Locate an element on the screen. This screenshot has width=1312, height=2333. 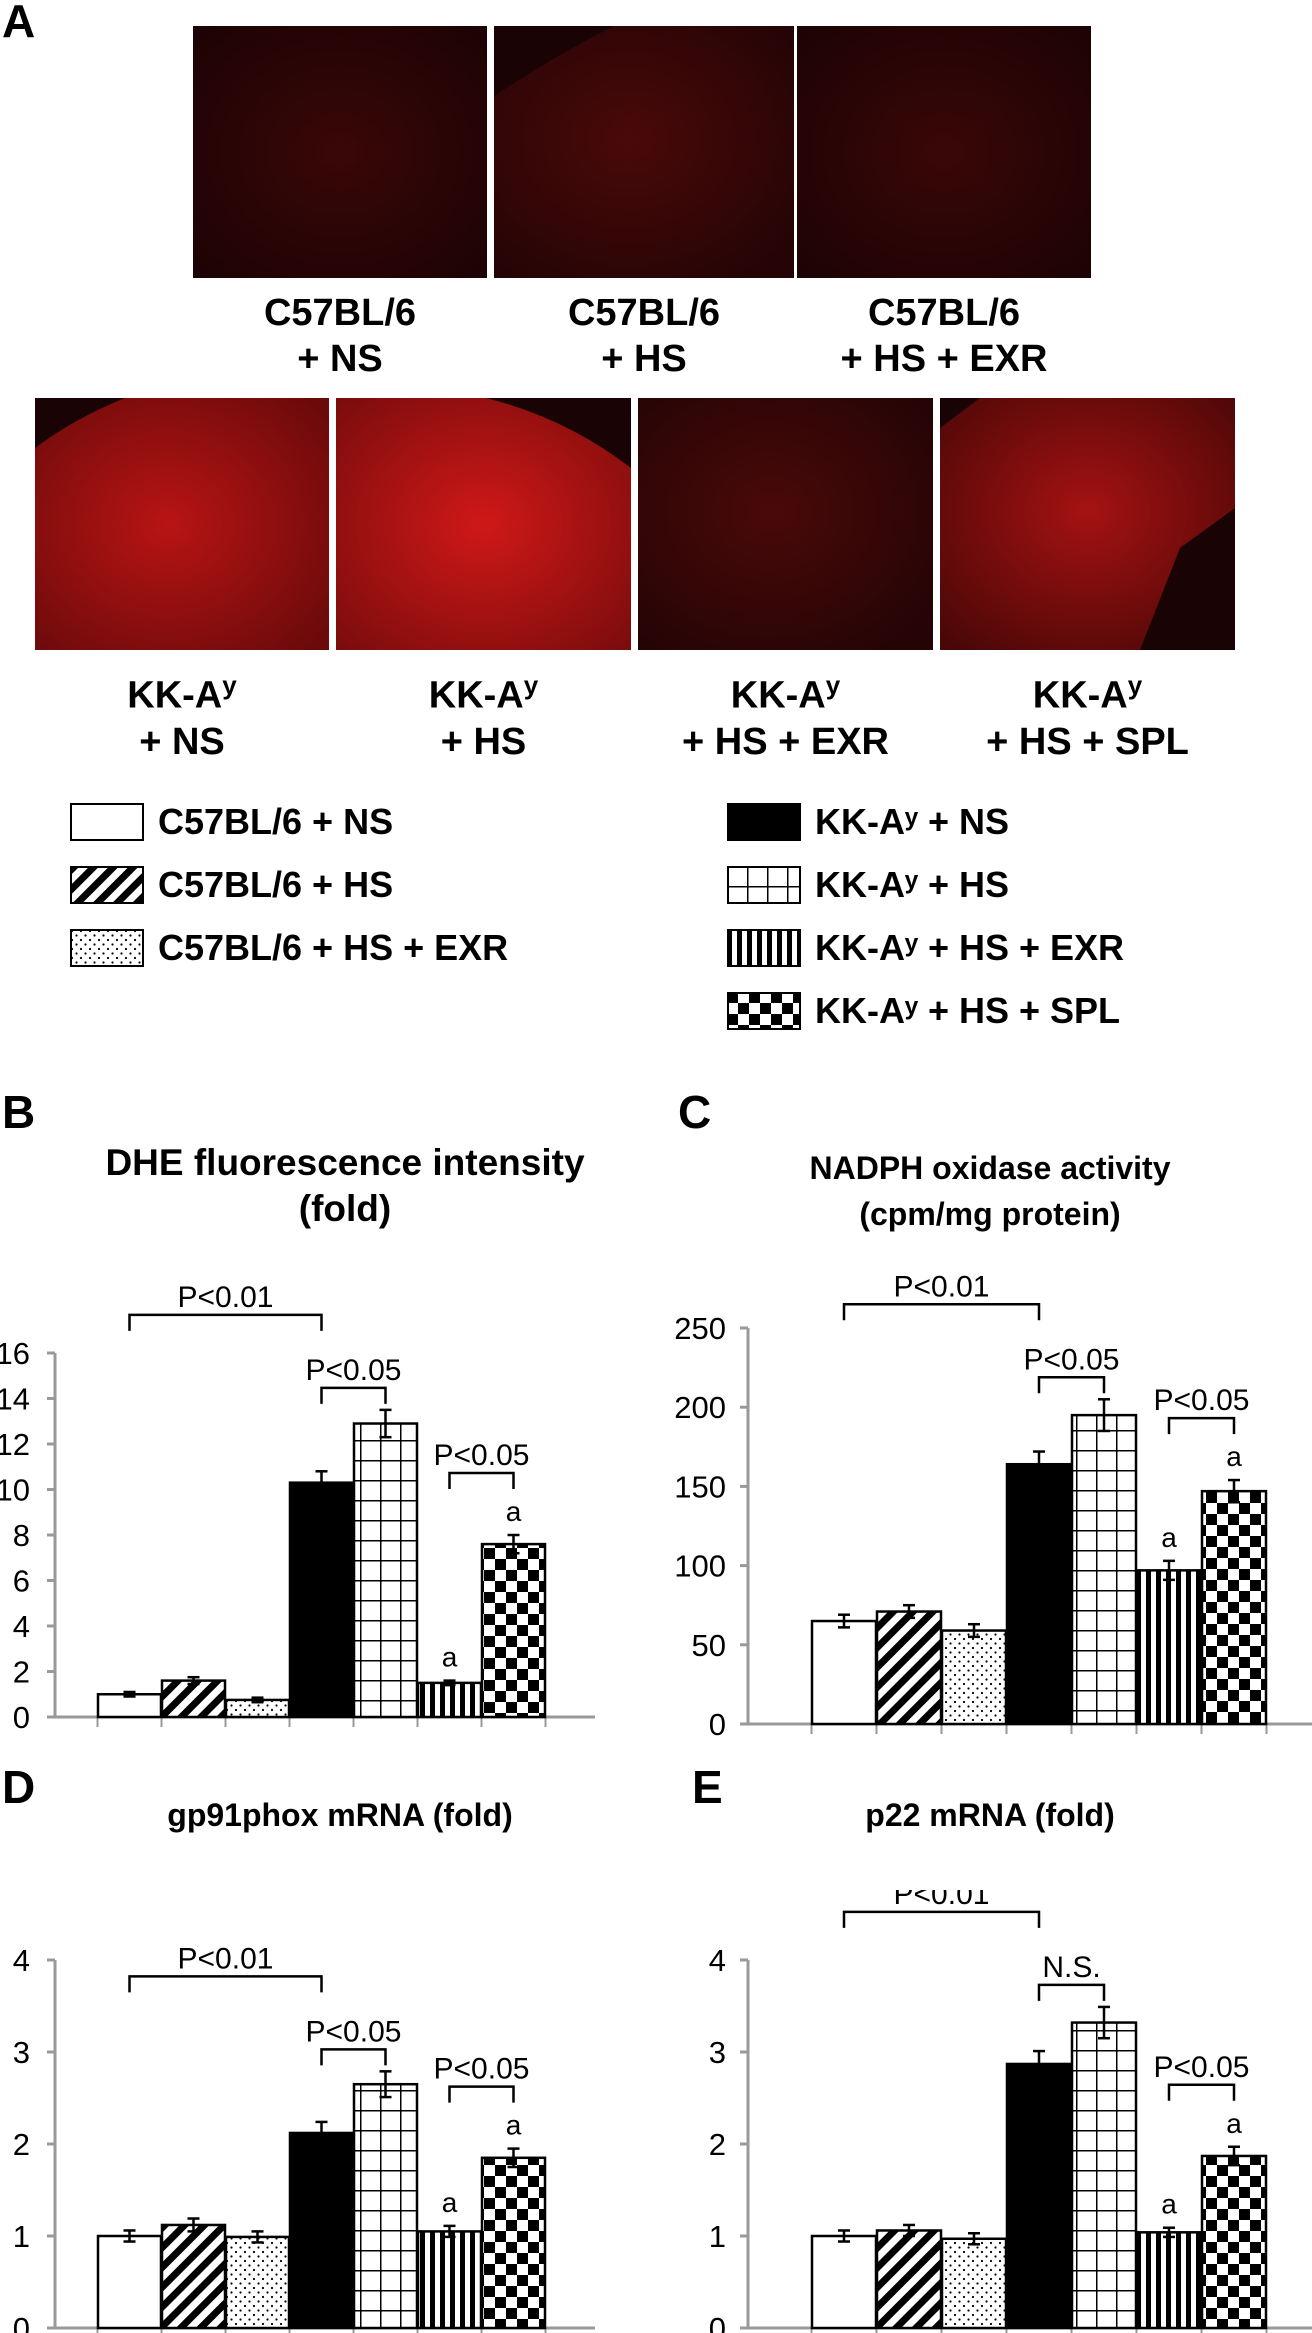
legend-label: KK-Aʸ + HS is located at coordinates (912, 884).